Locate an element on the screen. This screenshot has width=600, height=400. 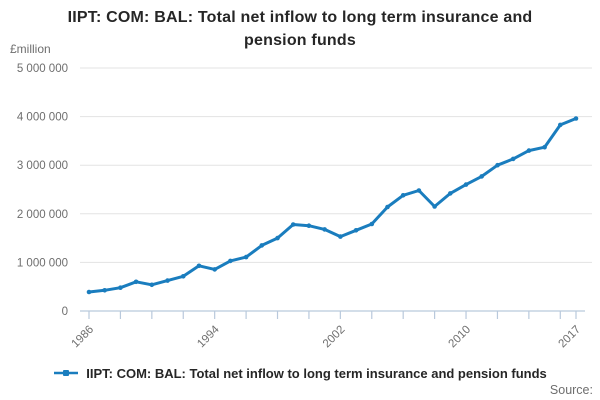
chart-title-line2: pension funds is located at coordinates (300, 40).